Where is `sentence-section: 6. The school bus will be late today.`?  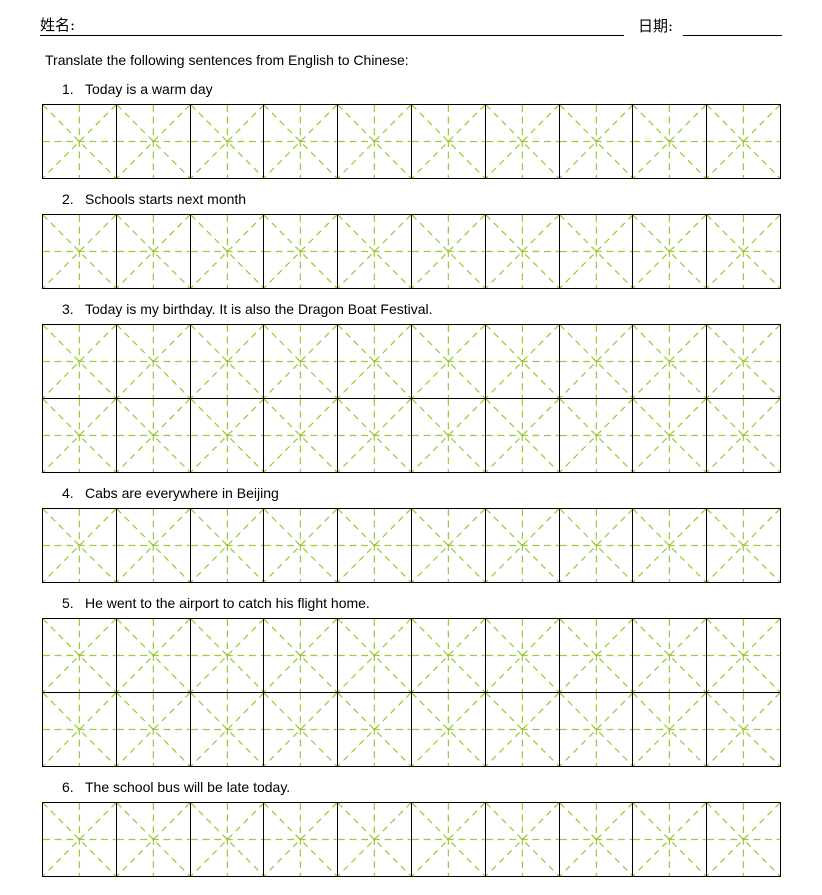
sentence-section: 6. The school bus will be late today. is located at coordinates (411, 827).